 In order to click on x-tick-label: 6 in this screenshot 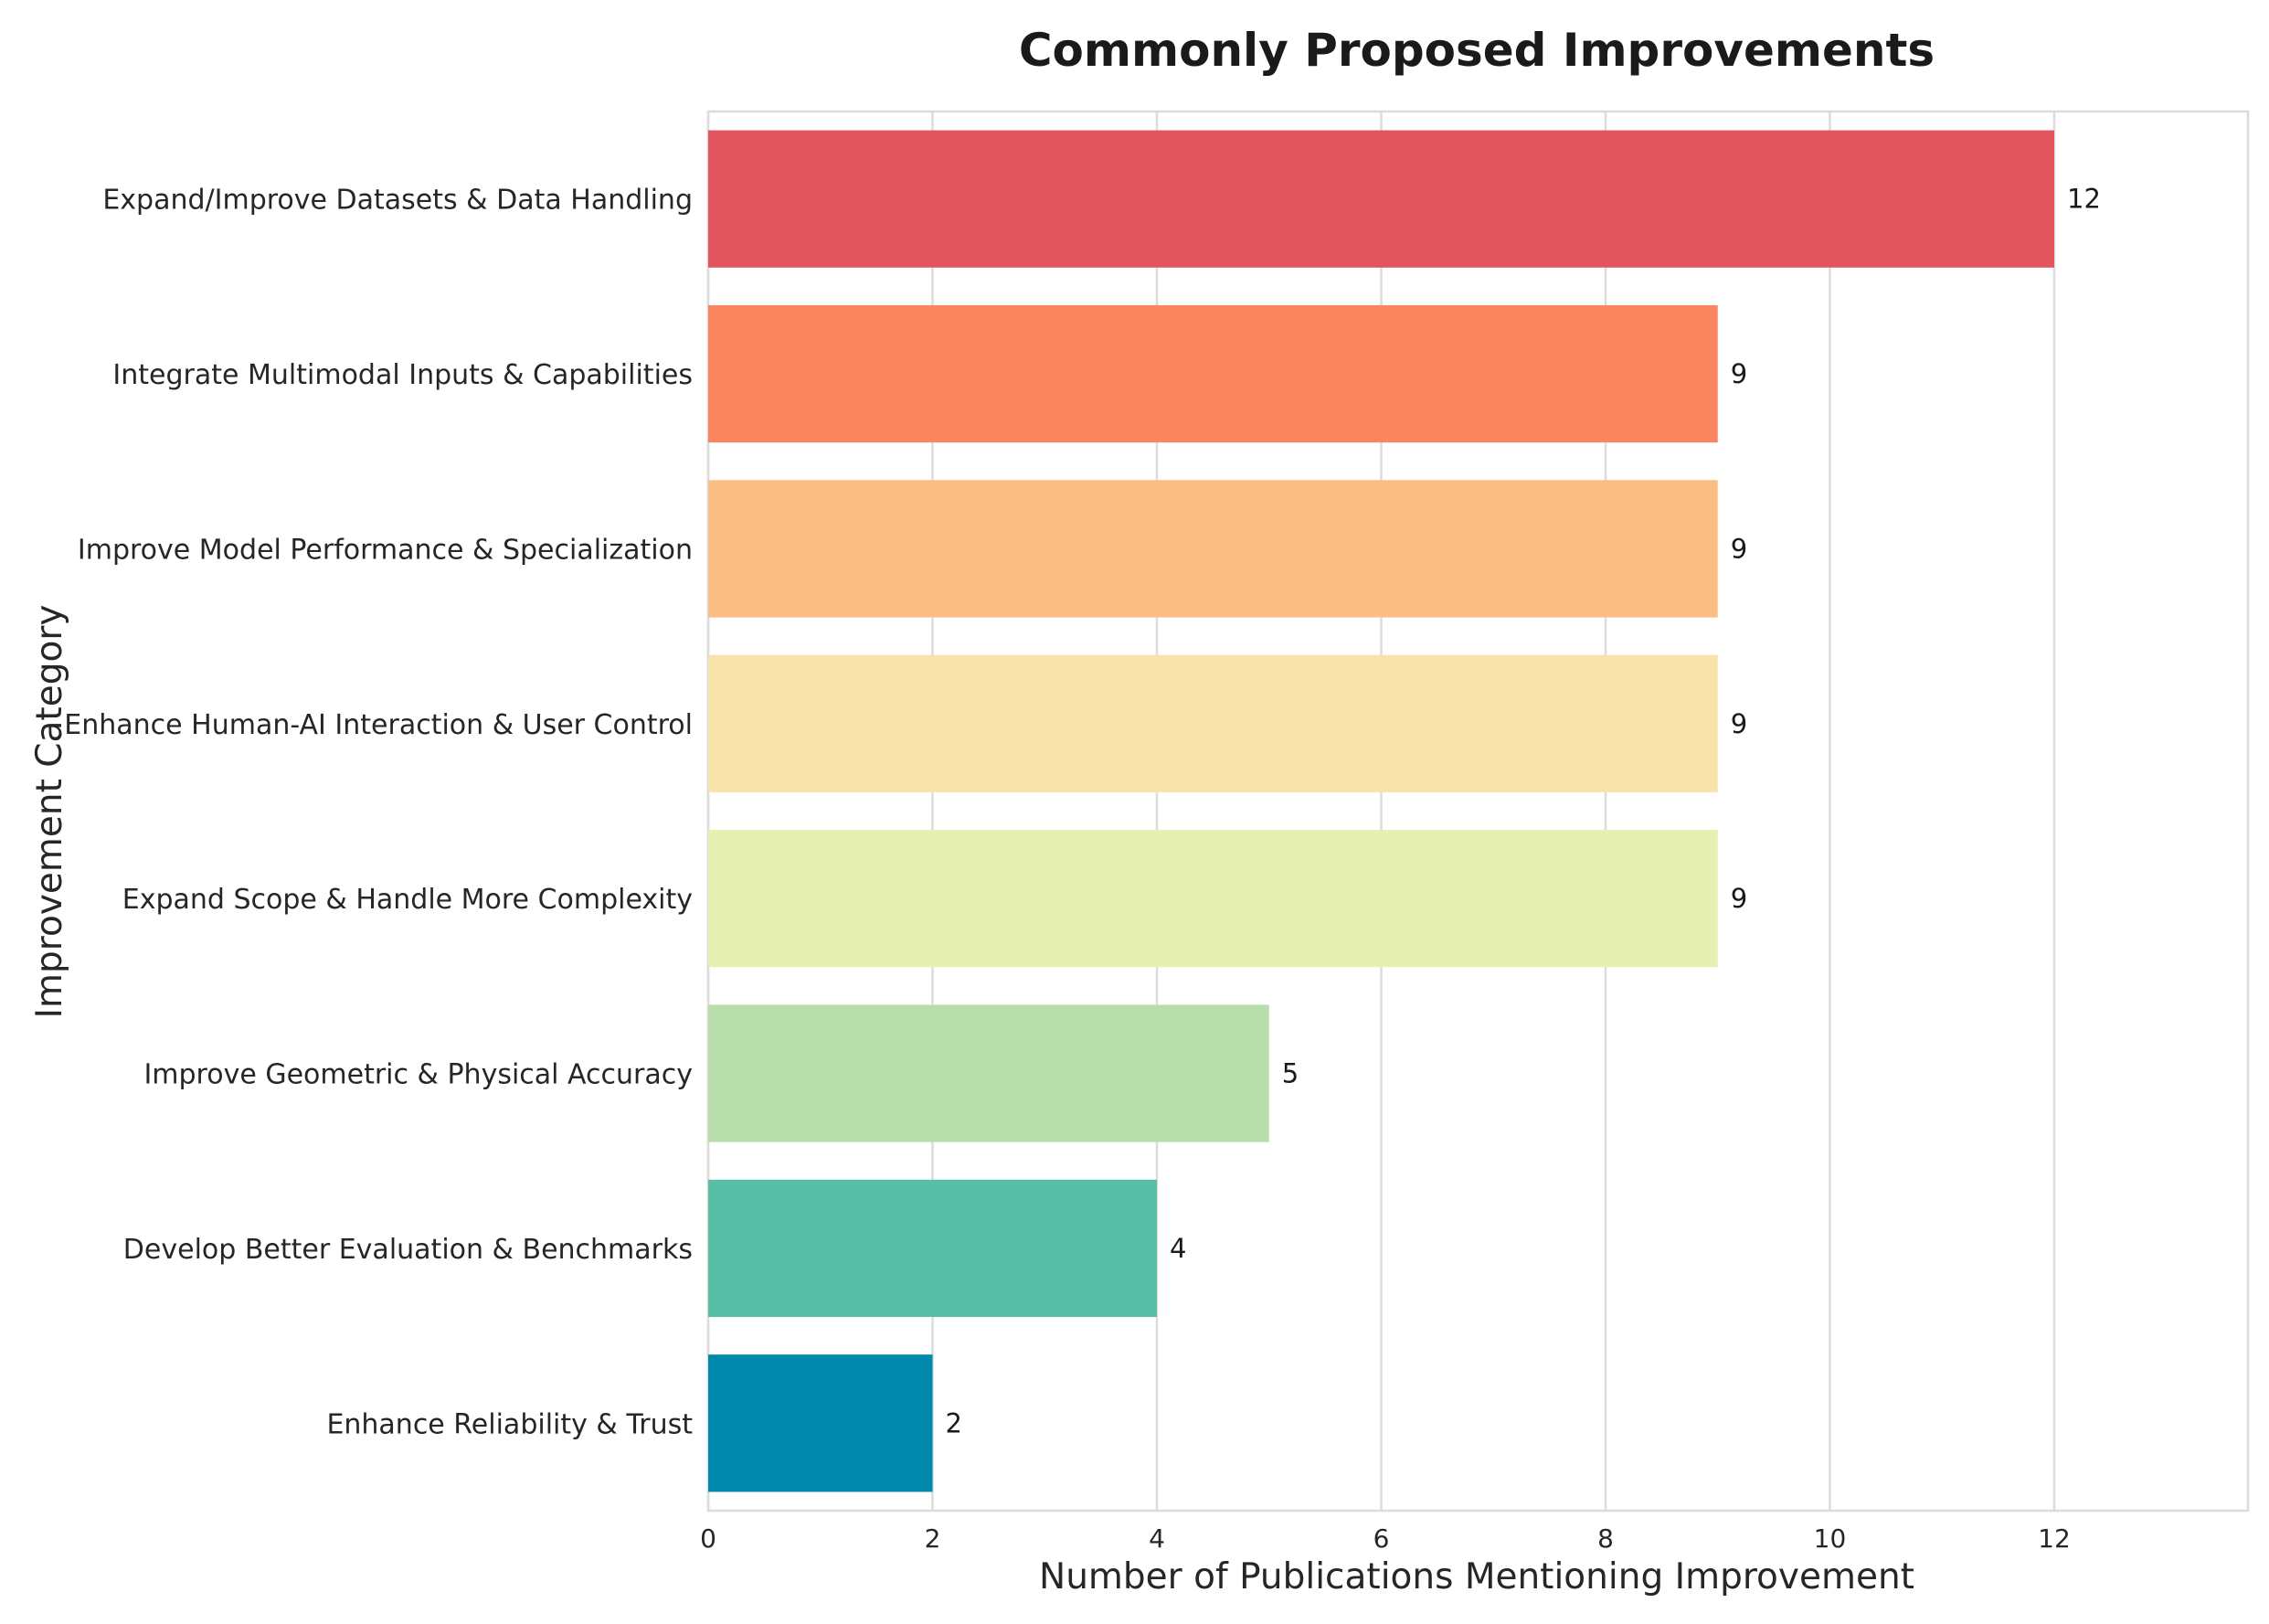, I will do `click(1381, 1538)`.